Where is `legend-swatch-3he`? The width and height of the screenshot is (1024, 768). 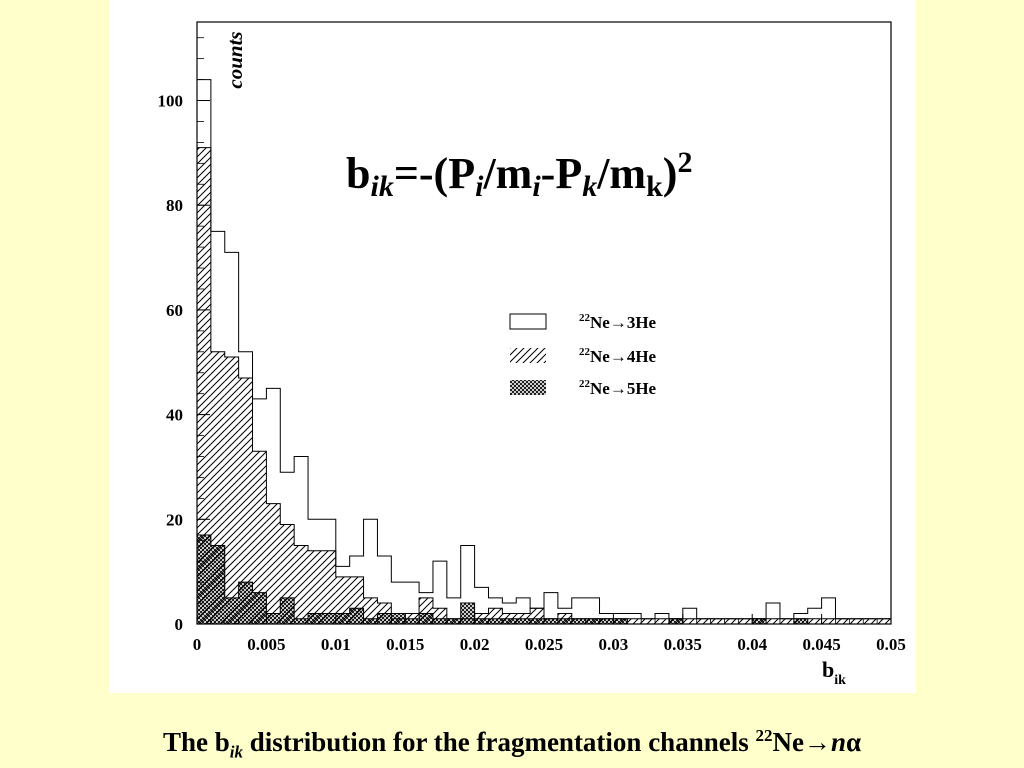 legend-swatch-3he is located at coordinates (528, 321).